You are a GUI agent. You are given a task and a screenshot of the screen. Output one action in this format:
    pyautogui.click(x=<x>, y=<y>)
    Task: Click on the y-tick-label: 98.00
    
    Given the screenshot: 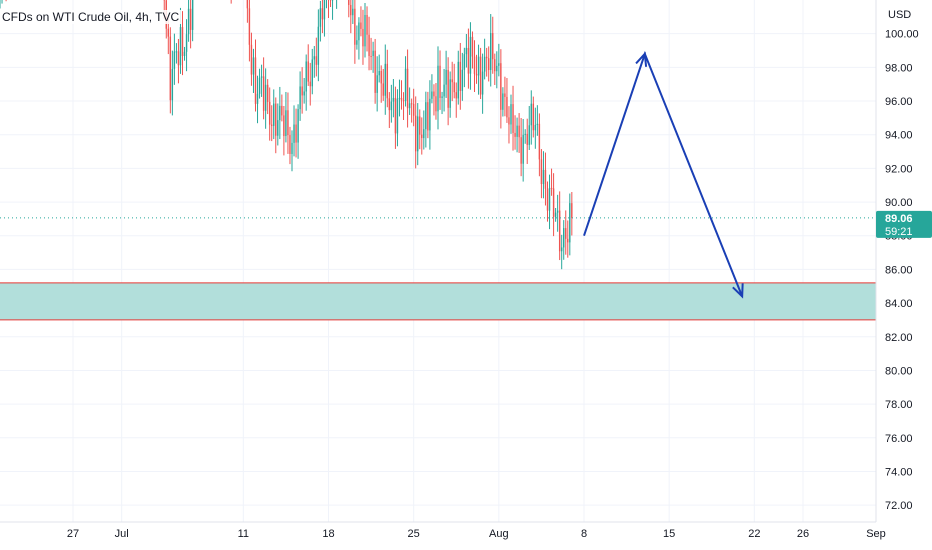 What is the action you would take?
    pyautogui.click(x=899, y=68)
    